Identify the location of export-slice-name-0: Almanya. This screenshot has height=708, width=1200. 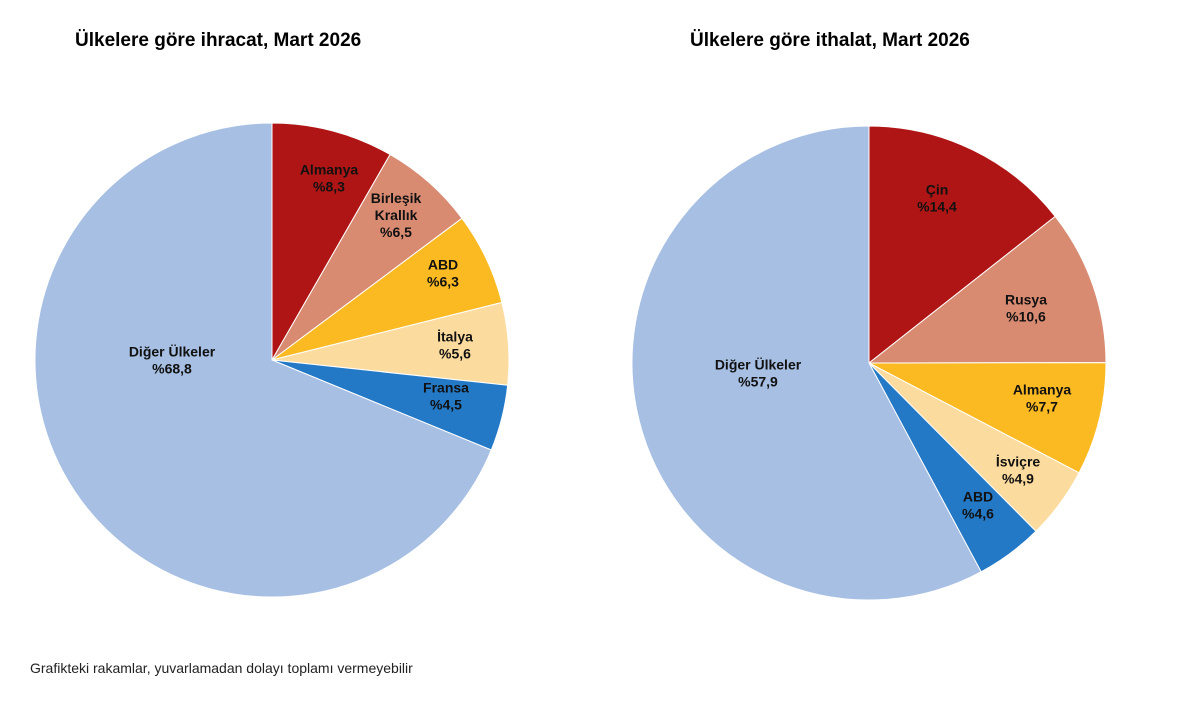
(329, 170).